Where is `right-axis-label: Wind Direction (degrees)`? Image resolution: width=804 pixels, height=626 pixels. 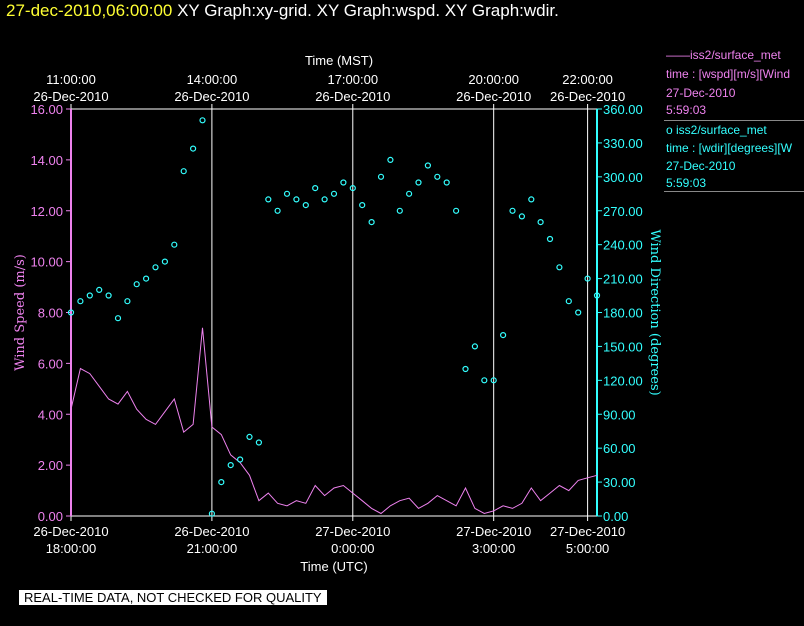 right-axis-label: Wind Direction (degrees) is located at coordinates (654, 312).